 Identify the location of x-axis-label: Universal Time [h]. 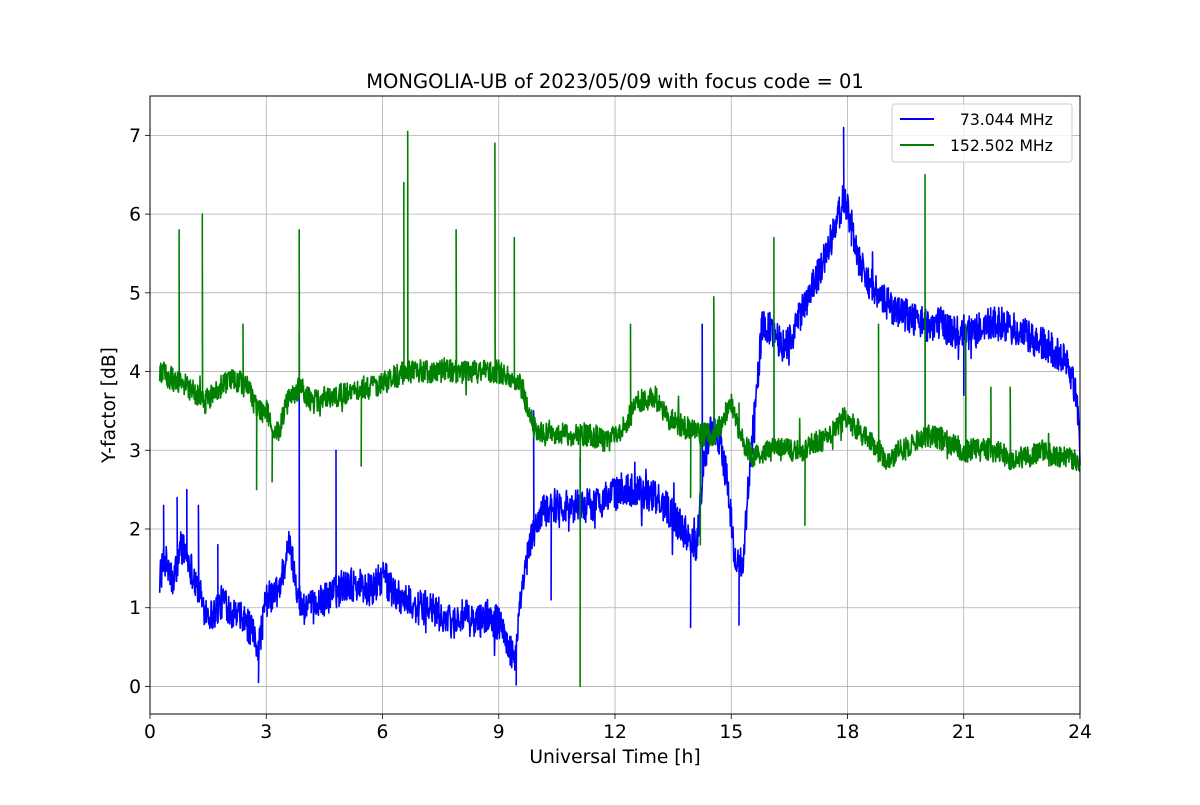
(614, 757).